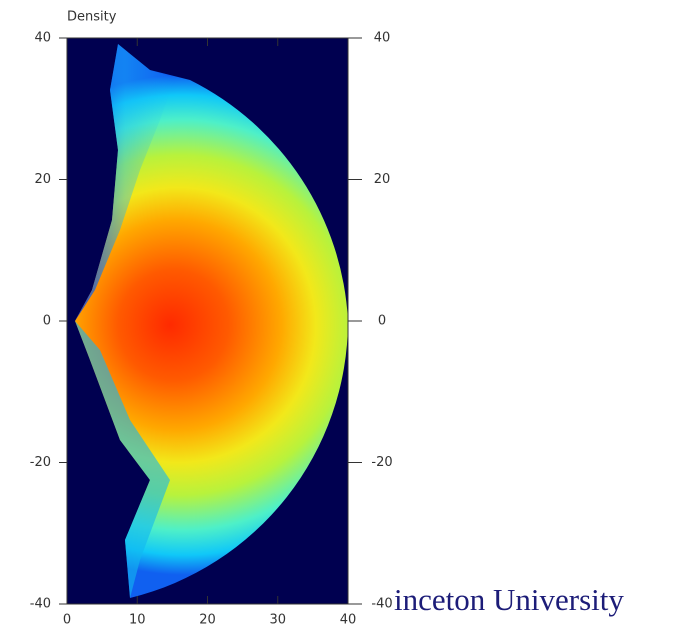 This screenshot has height=630, width=682. Describe the element at coordinates (42, 179) in the screenshot. I see `y-tick-label: 20` at that location.